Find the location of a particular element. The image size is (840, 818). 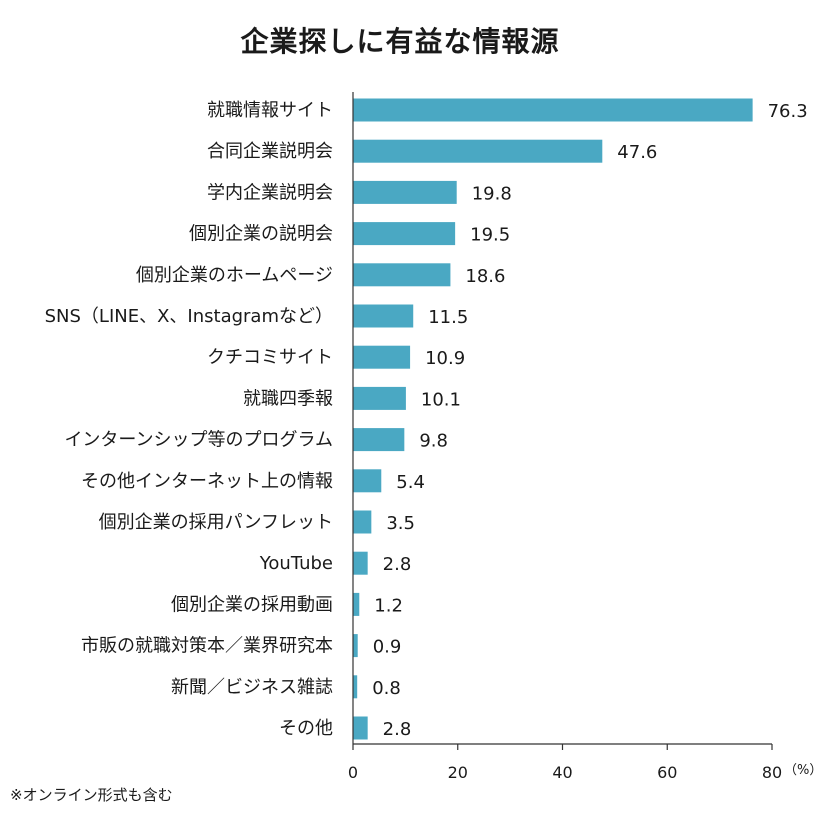

category-label: 個別企業の説明会 is located at coordinates (261, 234).